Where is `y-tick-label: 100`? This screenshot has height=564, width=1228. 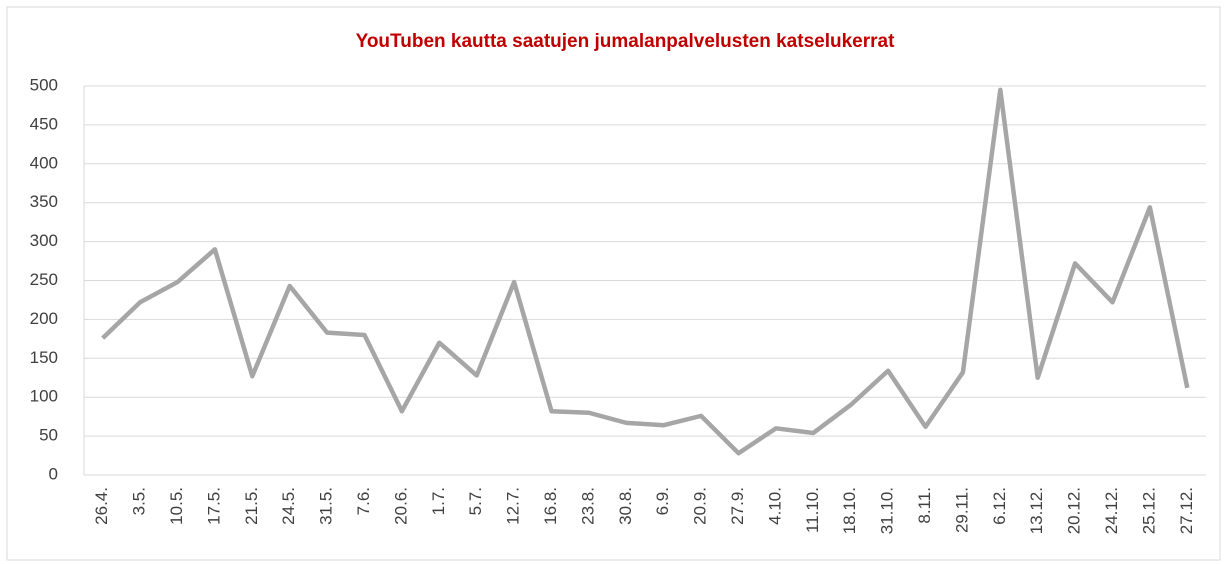 y-tick-label: 100 is located at coordinates (44, 396).